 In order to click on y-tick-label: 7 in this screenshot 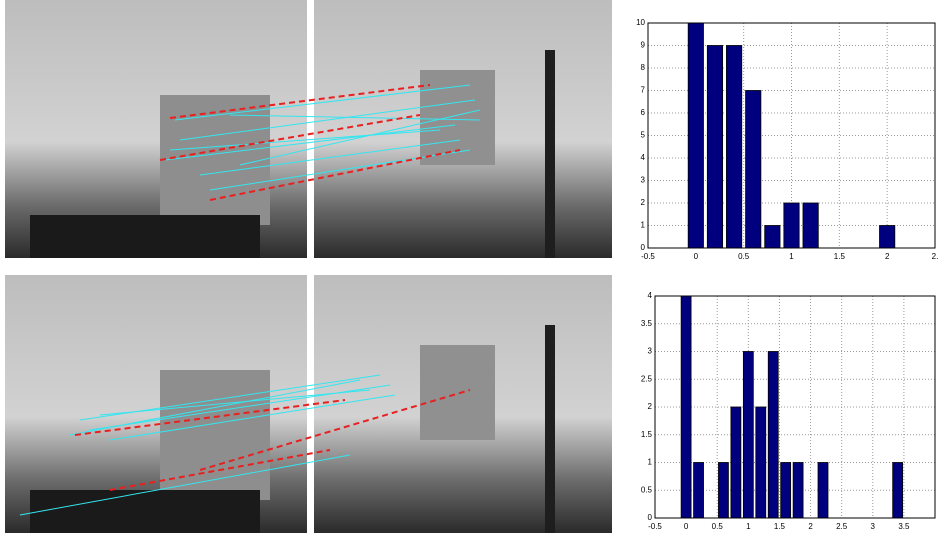, I will do `click(643, 90)`.